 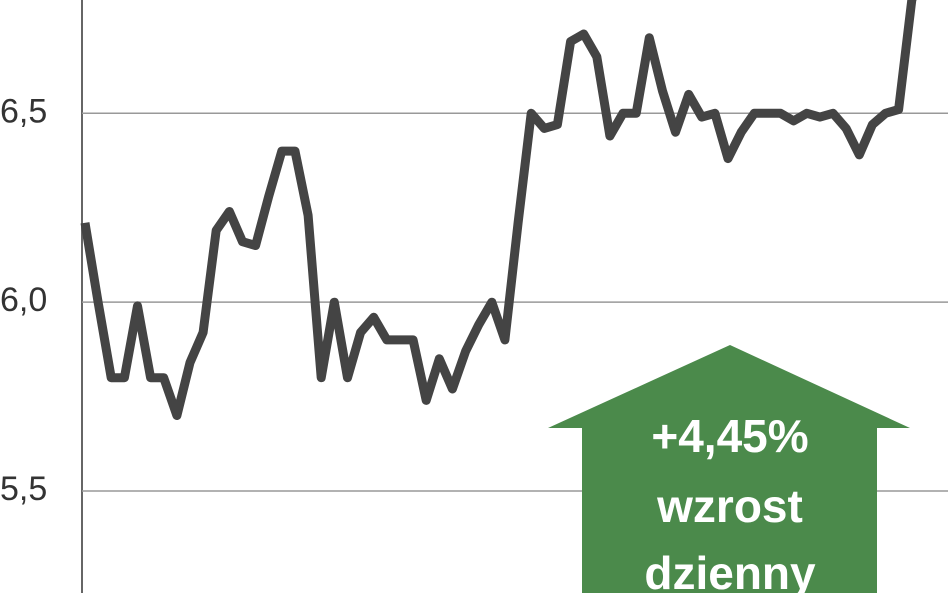 I want to click on y-tick-label: 5,5, so click(x=23, y=489).